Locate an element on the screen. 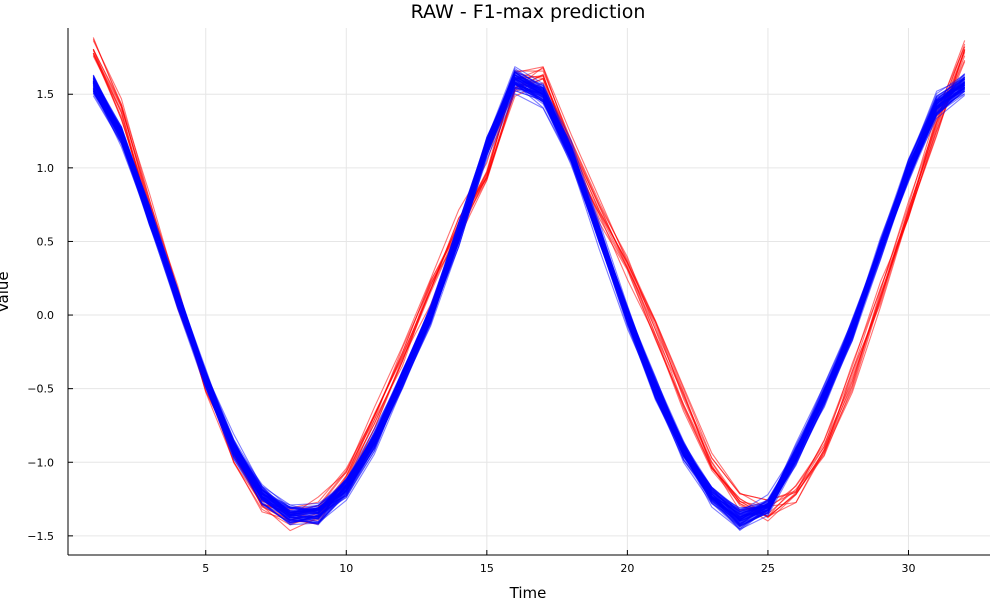  x-tick-label: 25 is located at coordinates (768, 568).